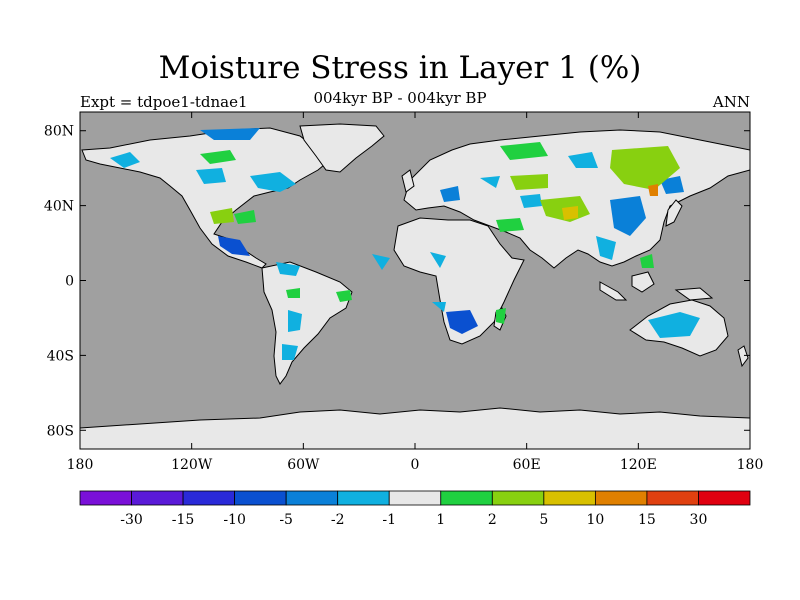 Image resolution: width=800 pixels, height=600 pixels. What do you see at coordinates (60, 431) in the screenshot?
I see `lat-tick-label: 80S` at bounding box center [60, 431].